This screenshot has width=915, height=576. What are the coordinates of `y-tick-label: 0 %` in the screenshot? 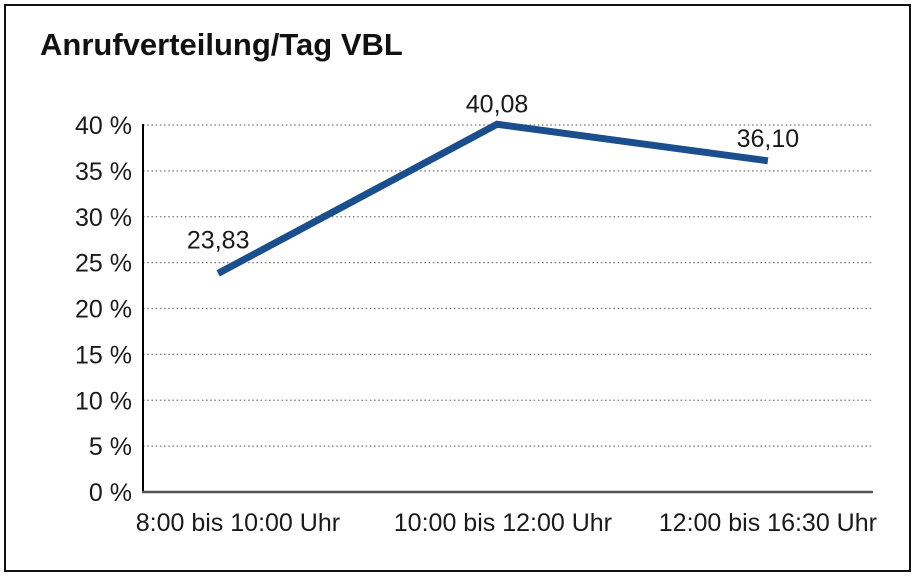 It's located at (110, 493).